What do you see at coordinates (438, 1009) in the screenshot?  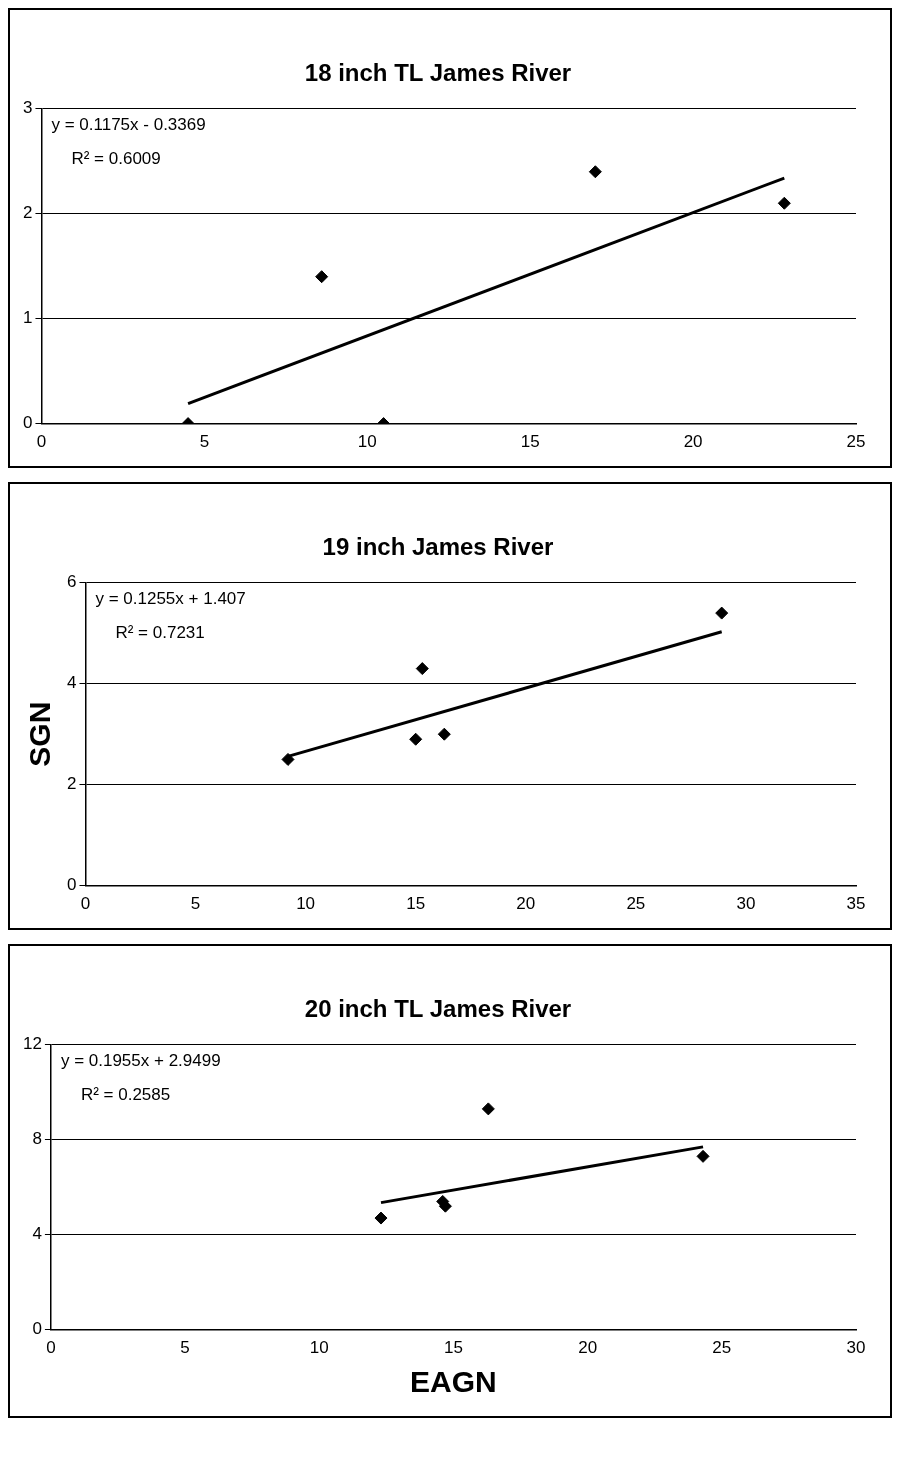 I see `chart-title: 20 inch TL James River` at bounding box center [438, 1009].